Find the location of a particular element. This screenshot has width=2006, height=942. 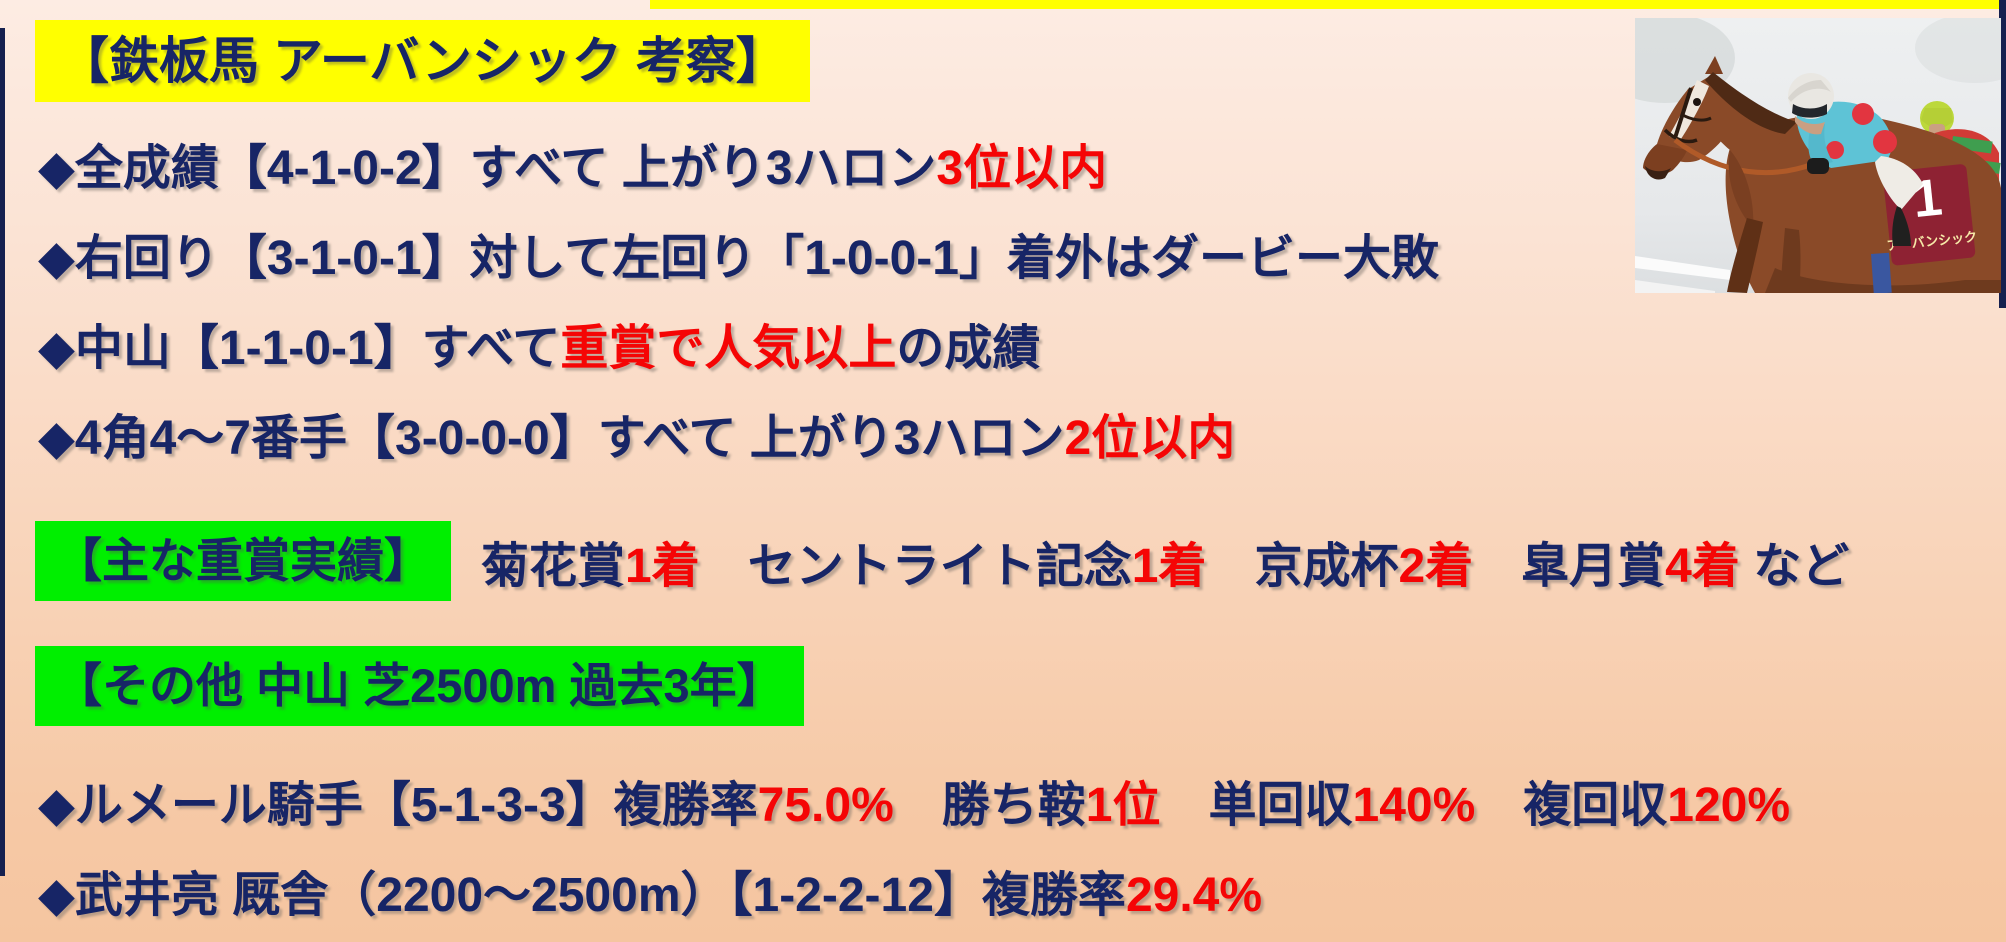

text-segment: ◆ルメール騎手【5-1-3-3】複勝率 is located at coordinates (398, 805).